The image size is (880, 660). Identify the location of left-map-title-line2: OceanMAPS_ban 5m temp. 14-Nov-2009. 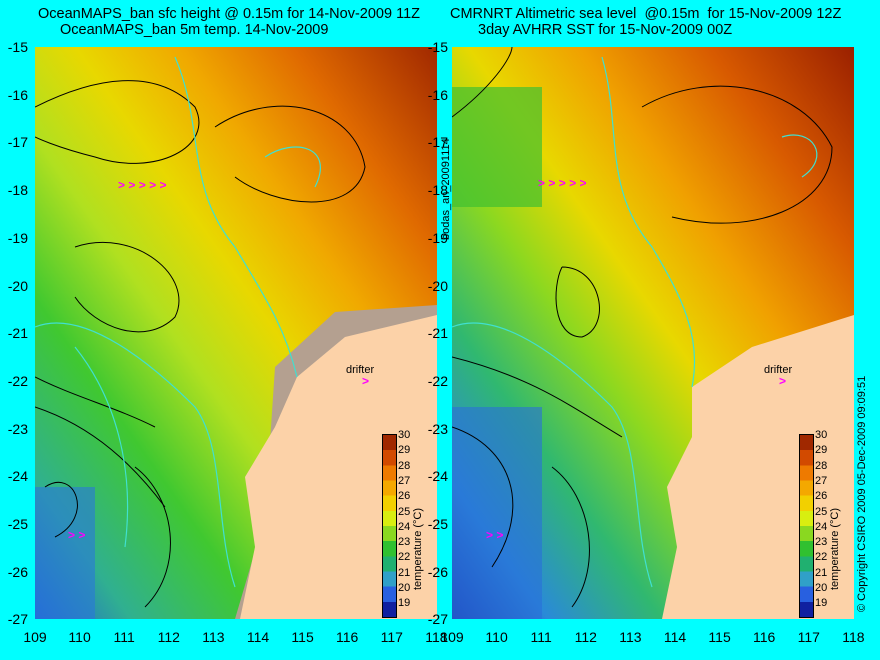
(194, 30).